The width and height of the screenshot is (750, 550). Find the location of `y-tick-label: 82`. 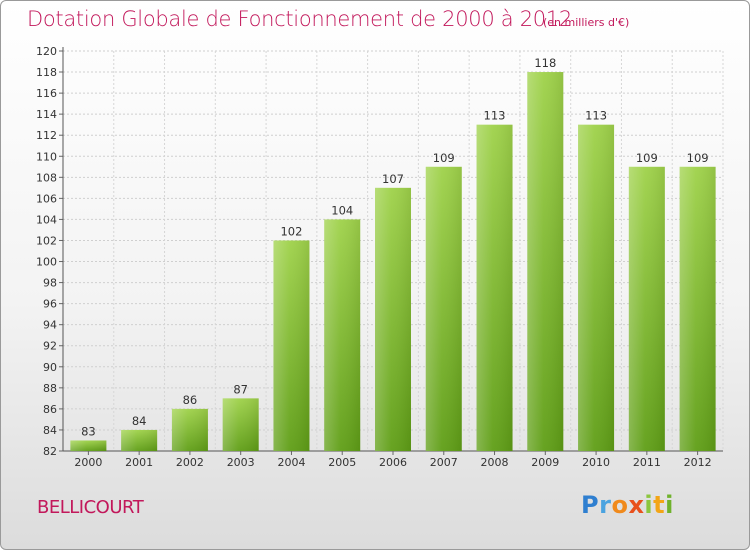

y-tick-label: 82 is located at coordinates (50, 451).